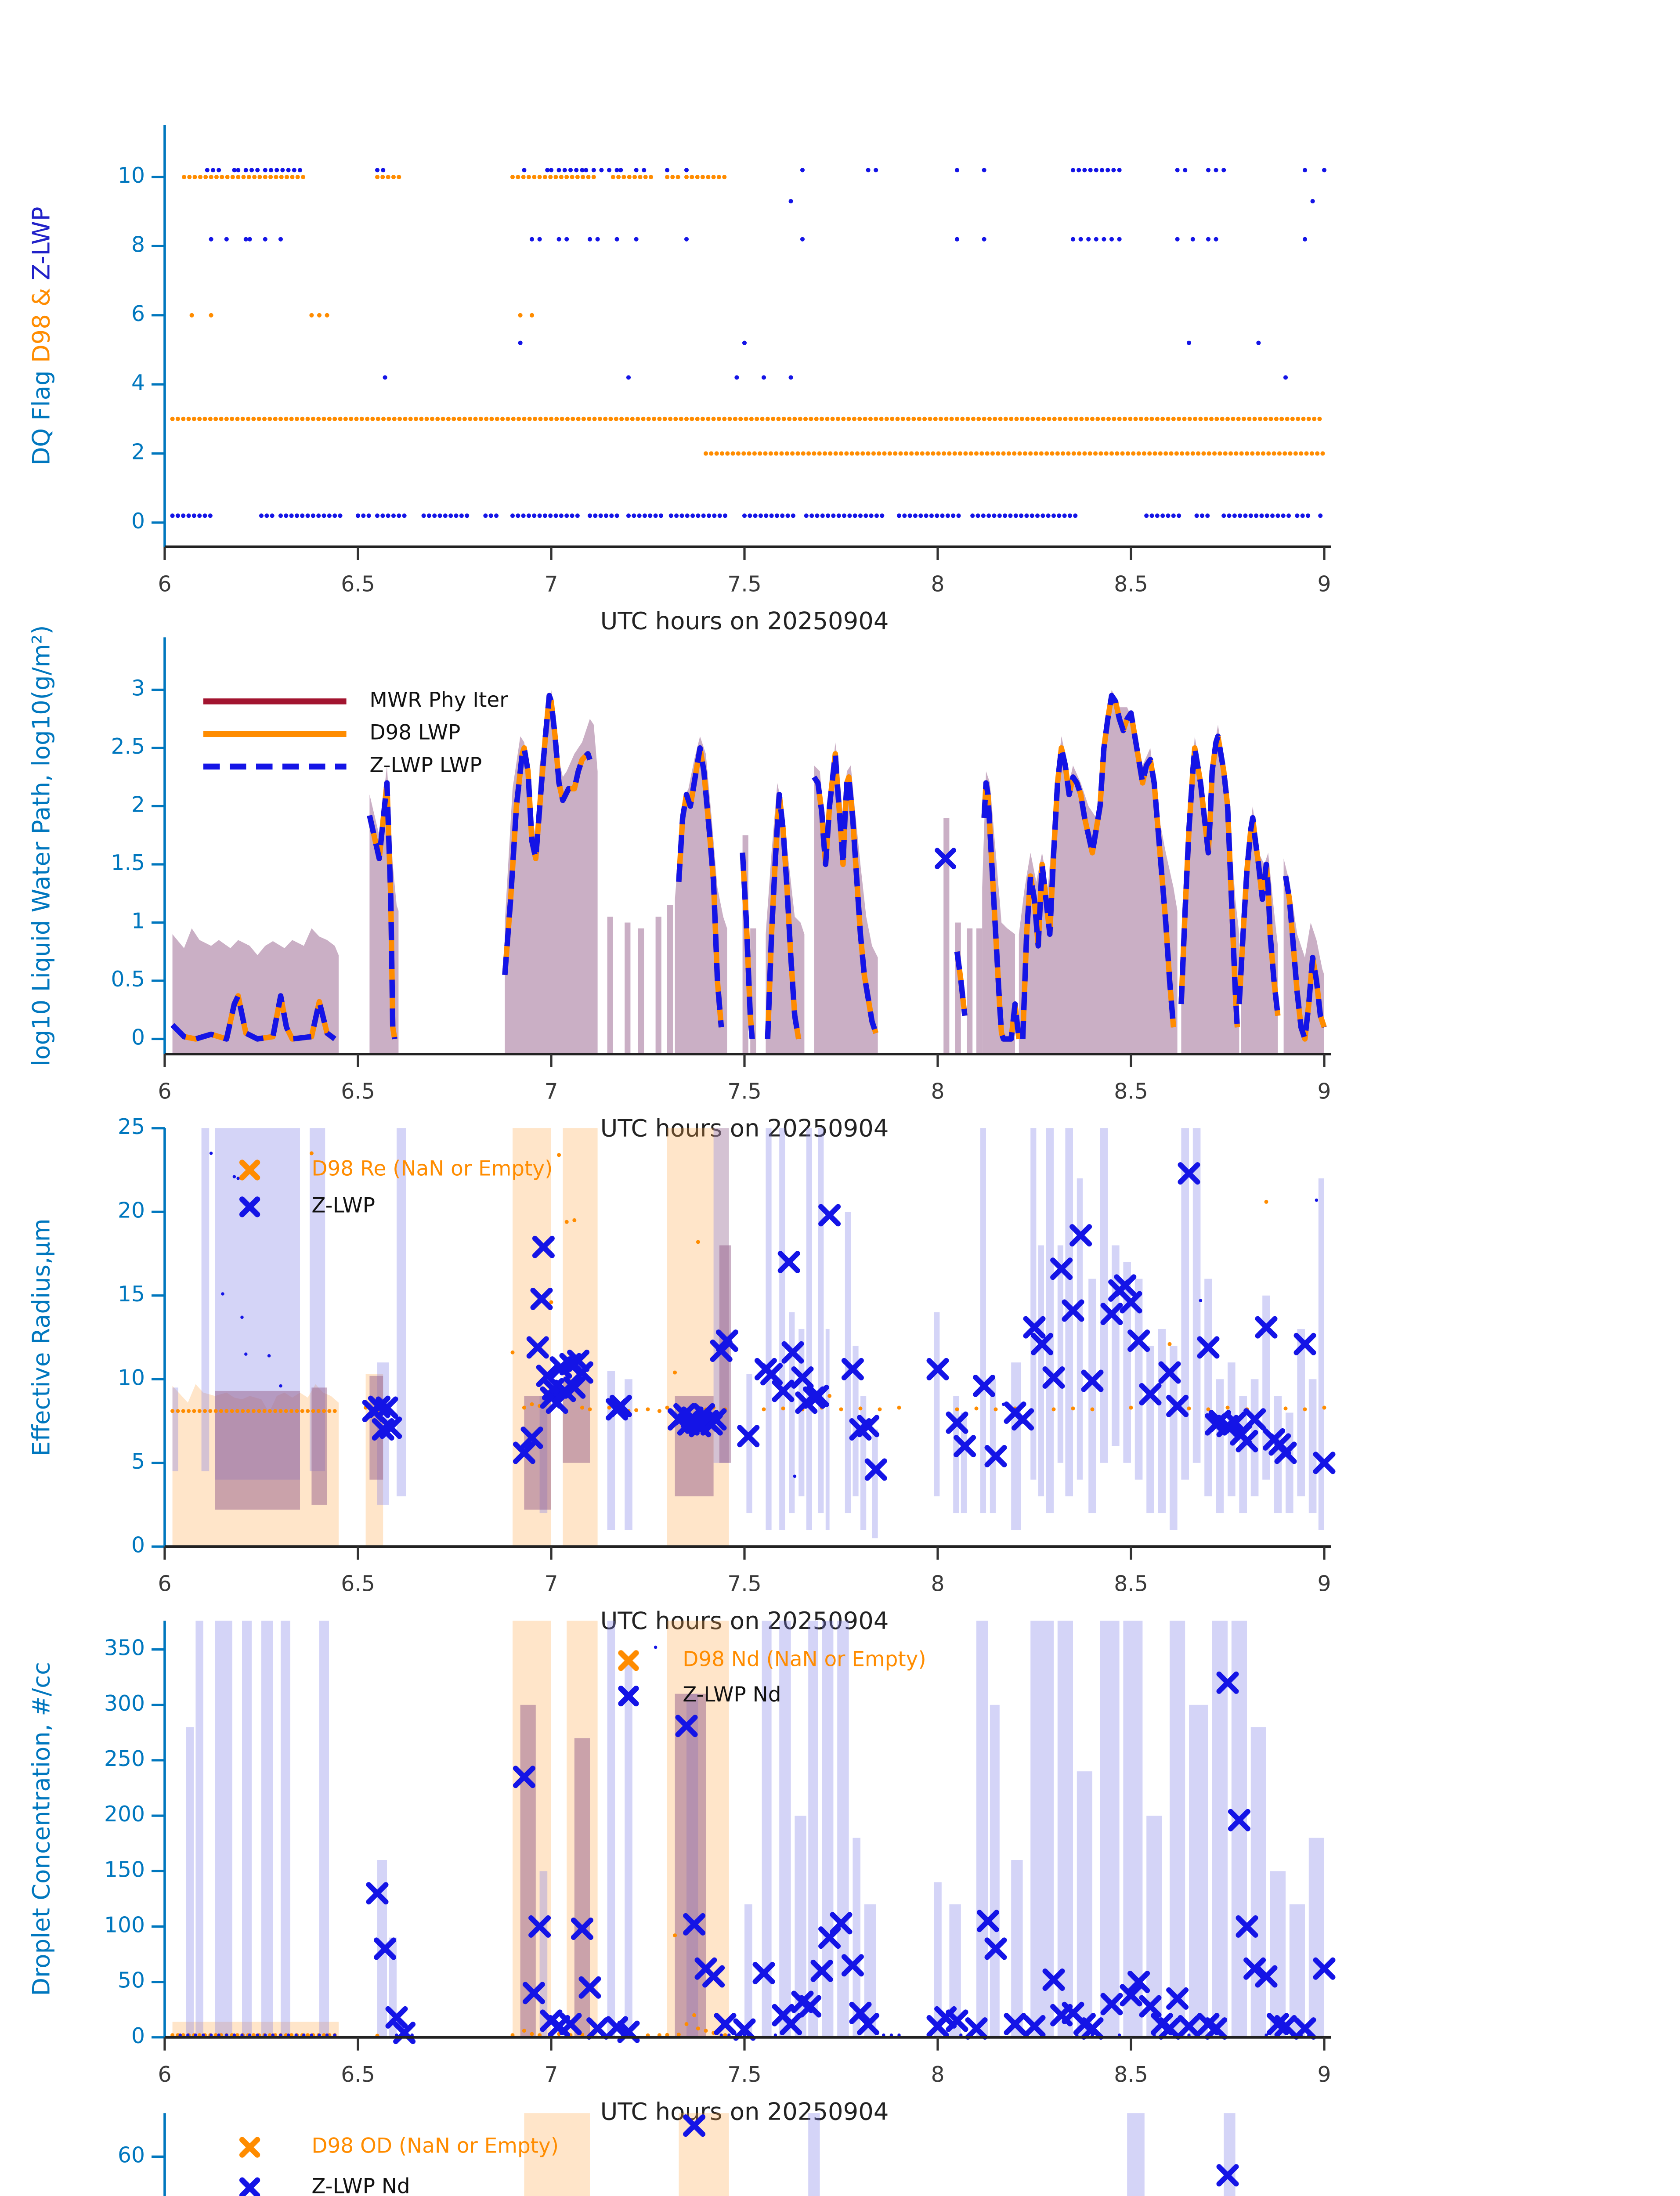 The width and height of the screenshot is (1680, 2196). I want to click on data-line, so click(1098, 866).